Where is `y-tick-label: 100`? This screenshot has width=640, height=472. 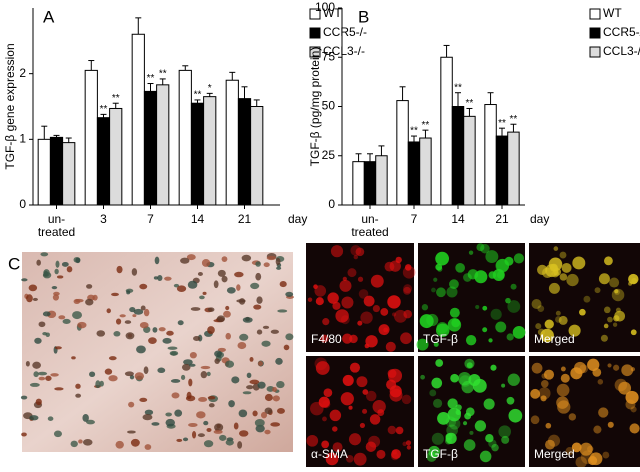 y-tick-label: 100 is located at coordinates (325, 7).